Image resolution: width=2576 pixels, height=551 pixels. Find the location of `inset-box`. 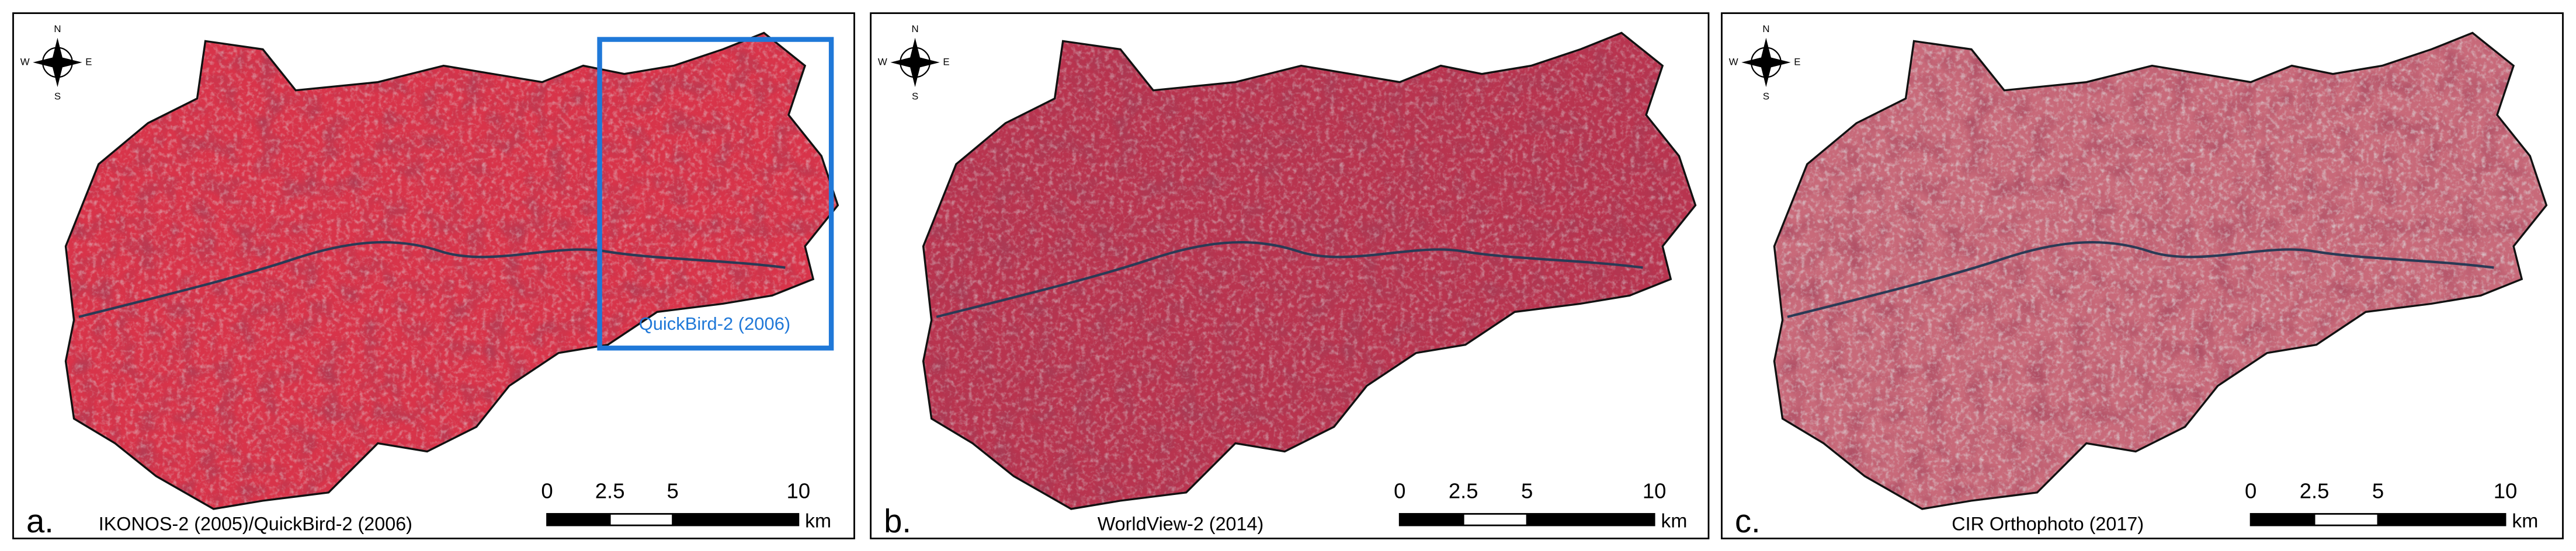

inset-box is located at coordinates (715, 194).